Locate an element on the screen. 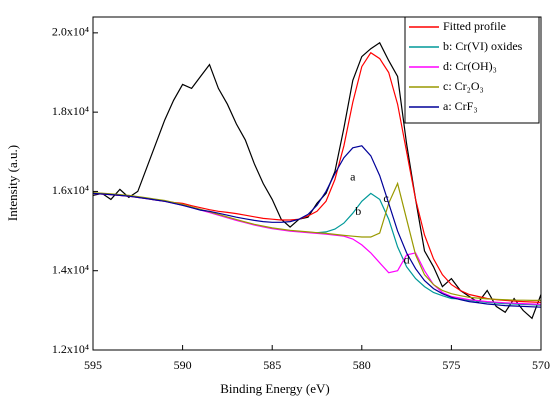  legend-label: a: CrF₃ is located at coordinates (460, 106).